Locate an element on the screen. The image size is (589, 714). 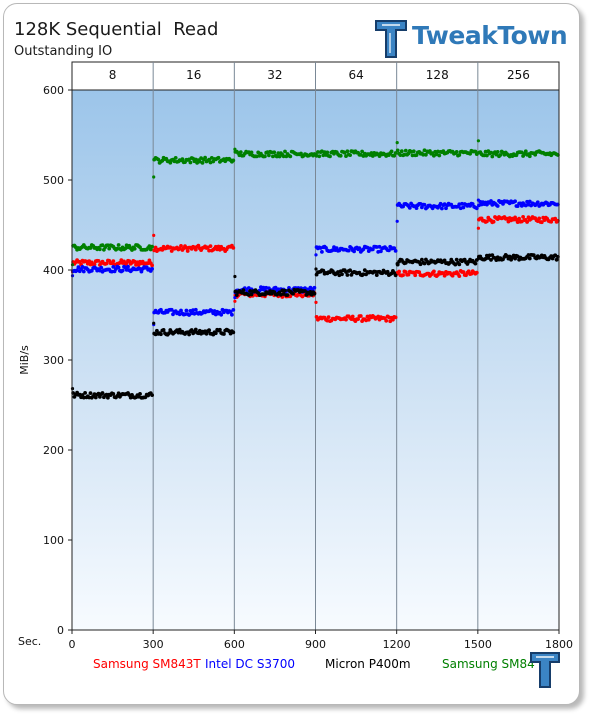
group-label-8: 8 is located at coordinates (113, 75).